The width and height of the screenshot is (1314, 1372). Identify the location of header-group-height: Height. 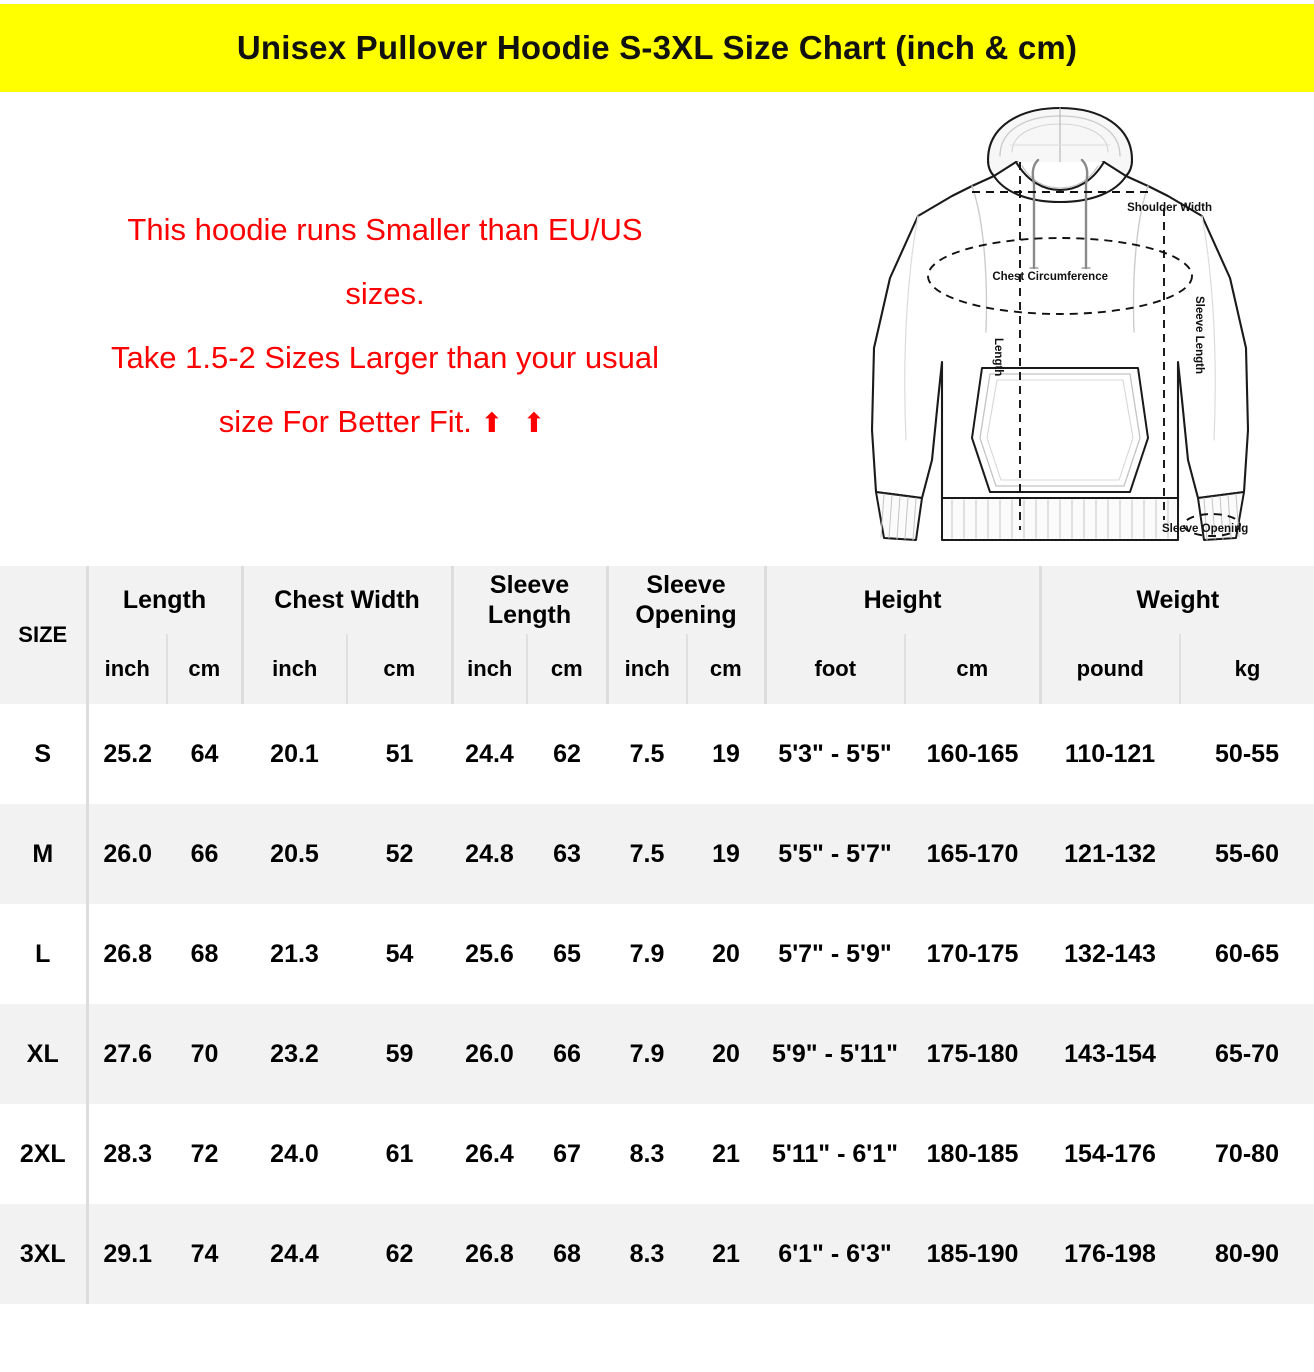
(903, 600).